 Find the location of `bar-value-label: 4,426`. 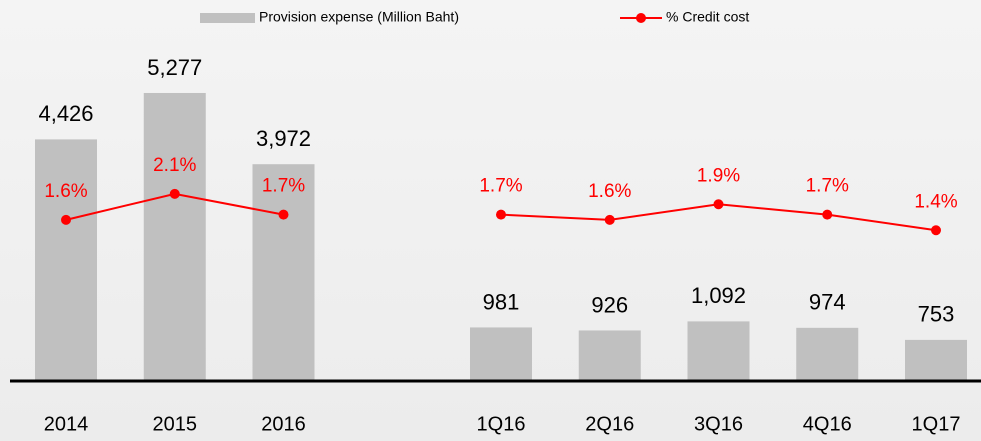

bar-value-label: 4,426 is located at coordinates (65, 113).